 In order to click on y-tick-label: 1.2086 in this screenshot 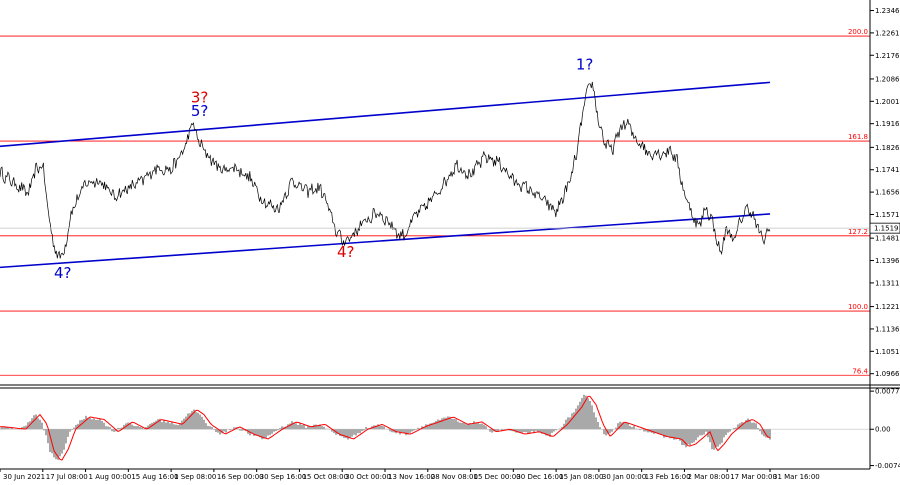, I will do `click(887, 79)`.